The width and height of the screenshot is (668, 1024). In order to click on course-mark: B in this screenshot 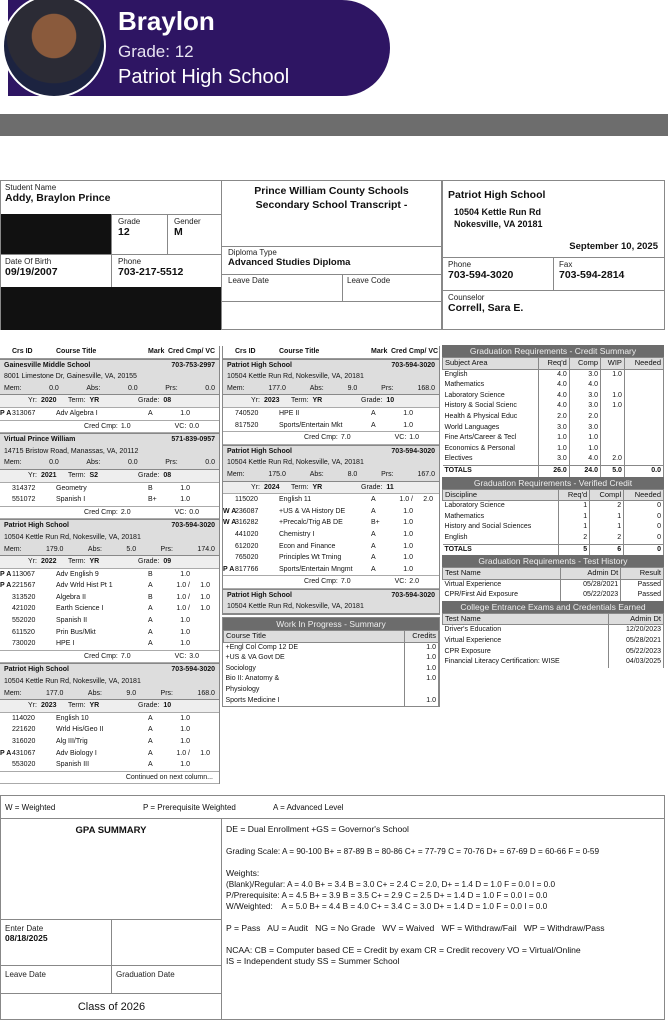, I will do `click(150, 488)`.